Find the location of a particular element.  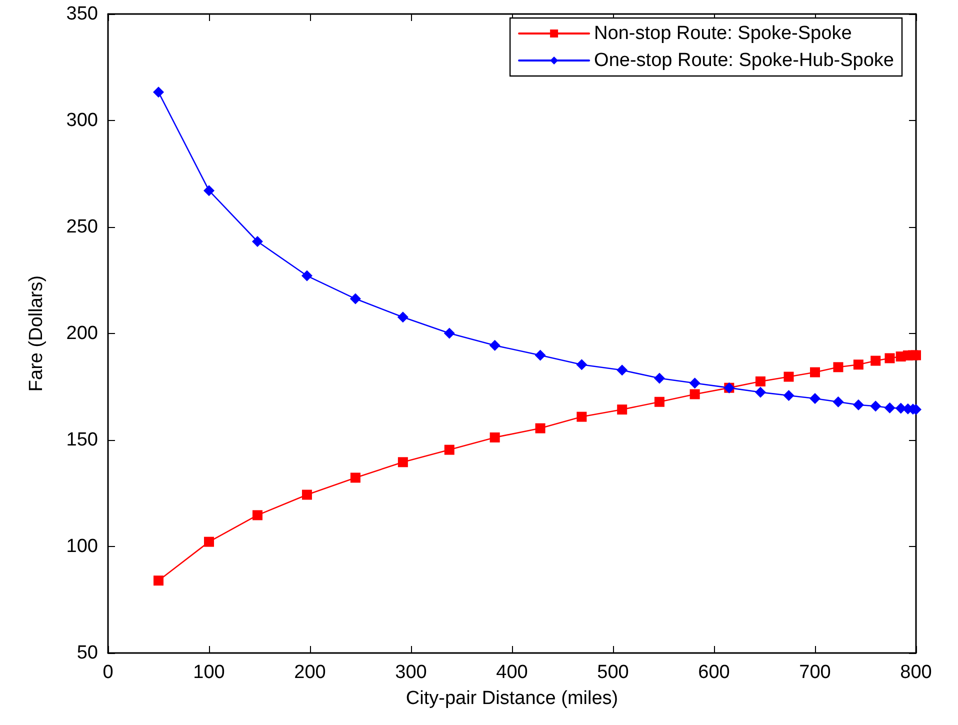

legend-label: One-stop Route: Spoke-Hub-Spoke is located at coordinates (744, 60).